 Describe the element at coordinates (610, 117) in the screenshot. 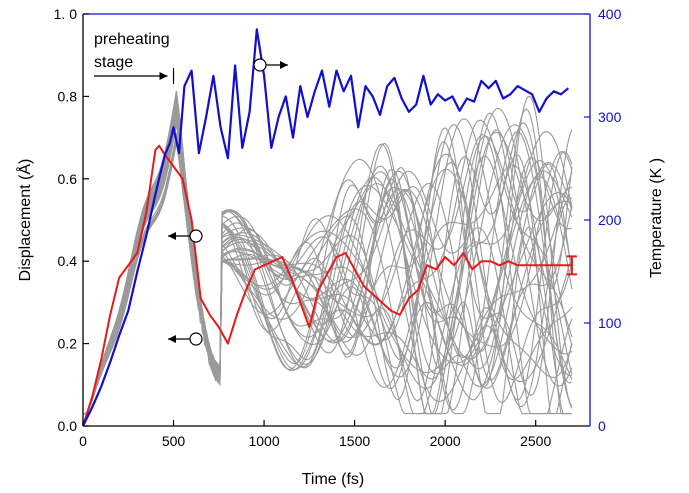

I see `y-right-tick-label: 300` at that location.